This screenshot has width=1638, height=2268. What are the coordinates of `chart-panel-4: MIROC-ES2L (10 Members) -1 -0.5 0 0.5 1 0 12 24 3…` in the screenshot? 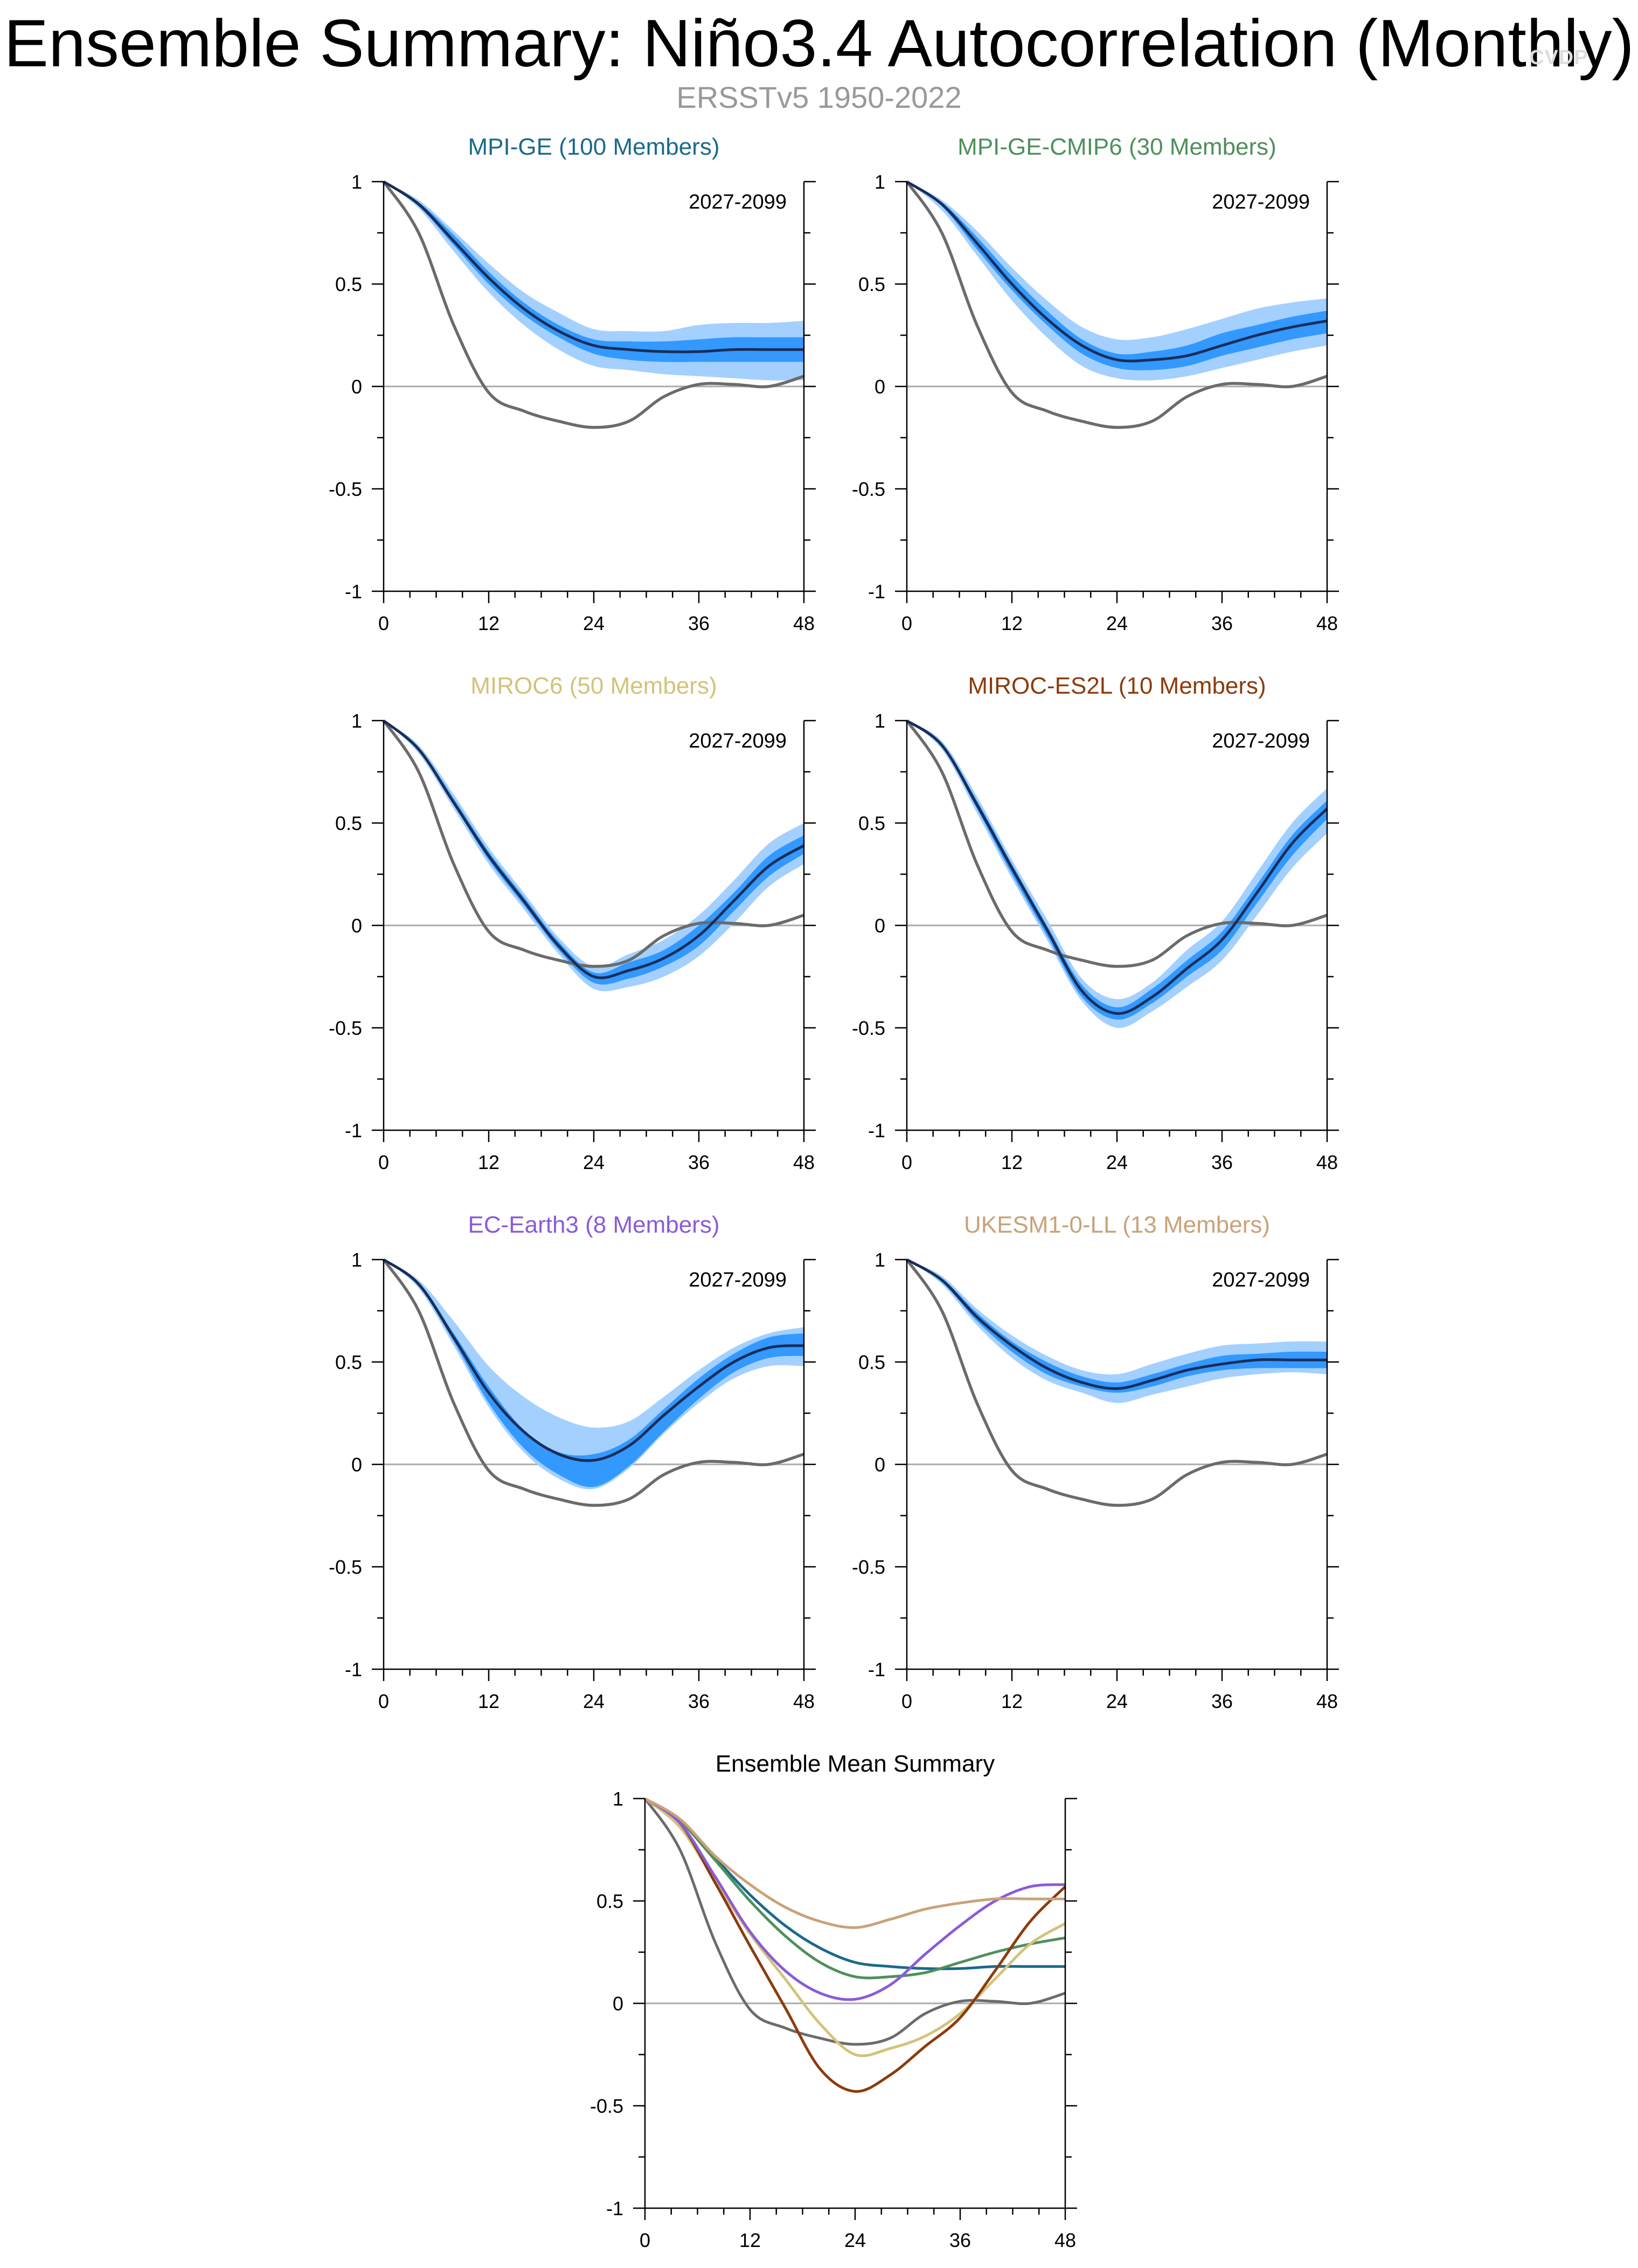 It's located at (1096, 923).